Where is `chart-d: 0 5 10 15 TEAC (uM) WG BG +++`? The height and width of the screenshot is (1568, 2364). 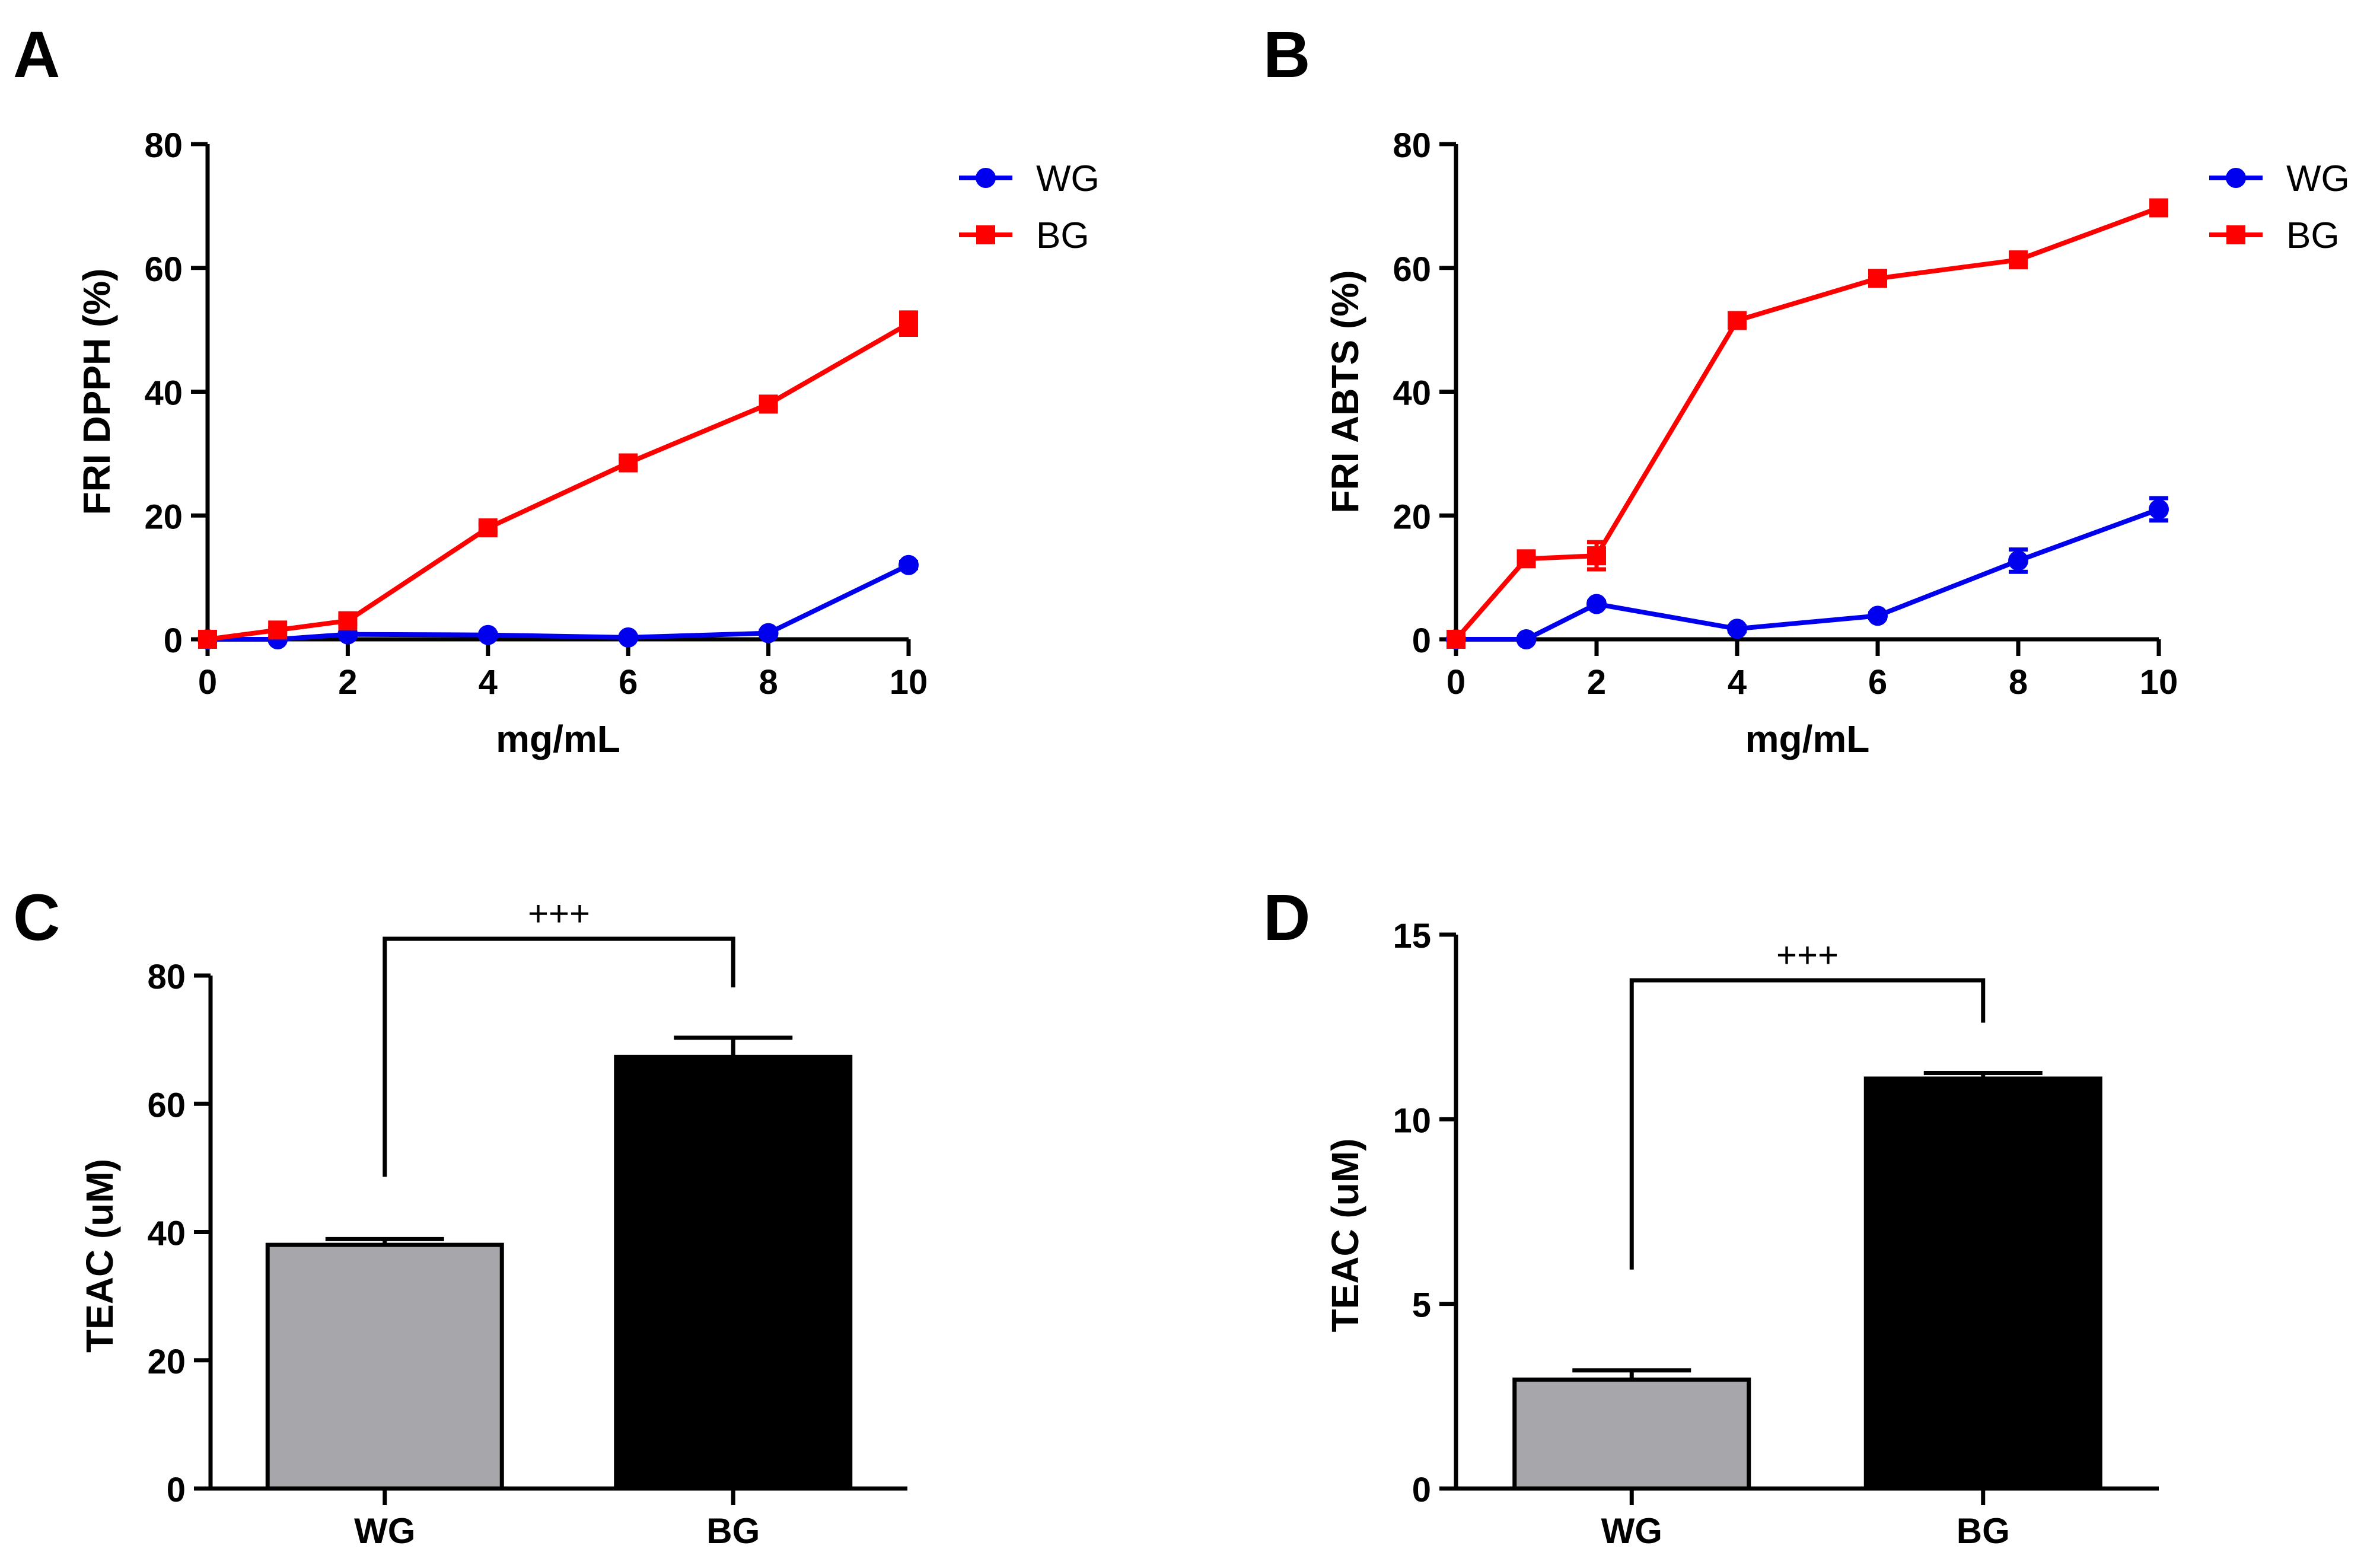
chart-d: 0 5 10 15 TEAC (uM) WG BG +++ is located at coordinates (1741, 1234).